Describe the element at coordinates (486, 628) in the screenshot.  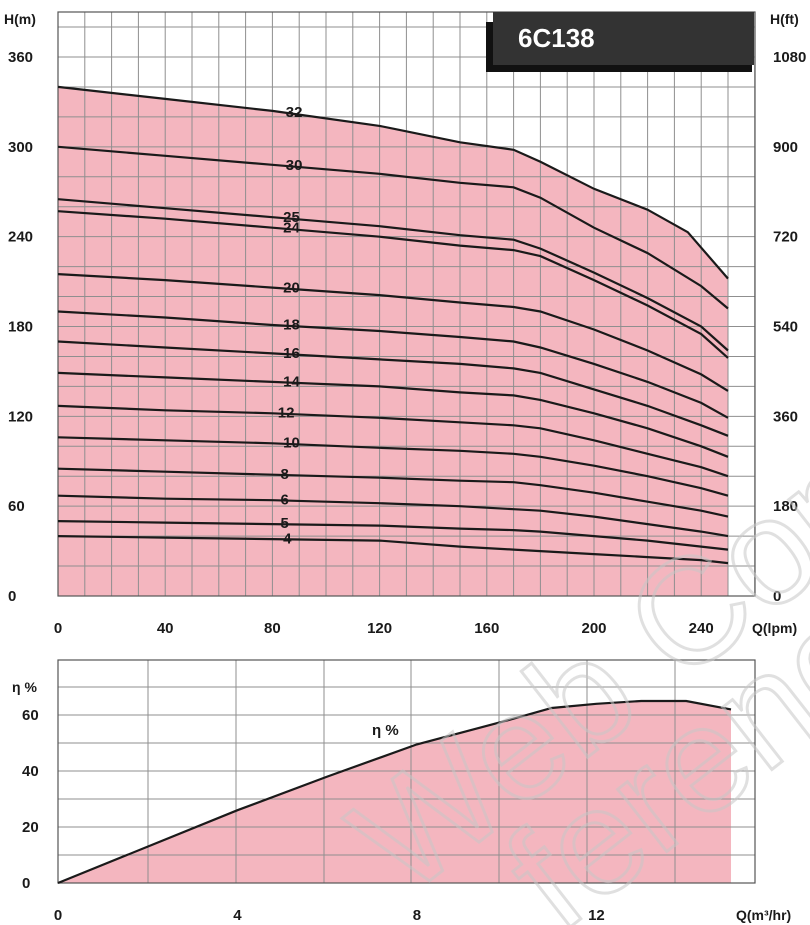
I see `x-tick-label: 160` at that location.